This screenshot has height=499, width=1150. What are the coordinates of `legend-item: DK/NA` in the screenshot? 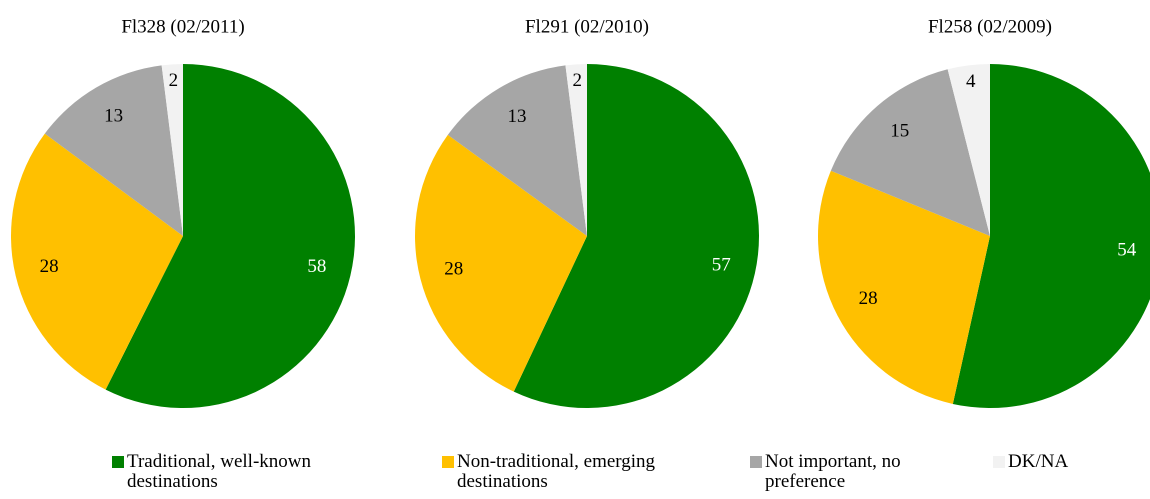 It's located at (1060, 462).